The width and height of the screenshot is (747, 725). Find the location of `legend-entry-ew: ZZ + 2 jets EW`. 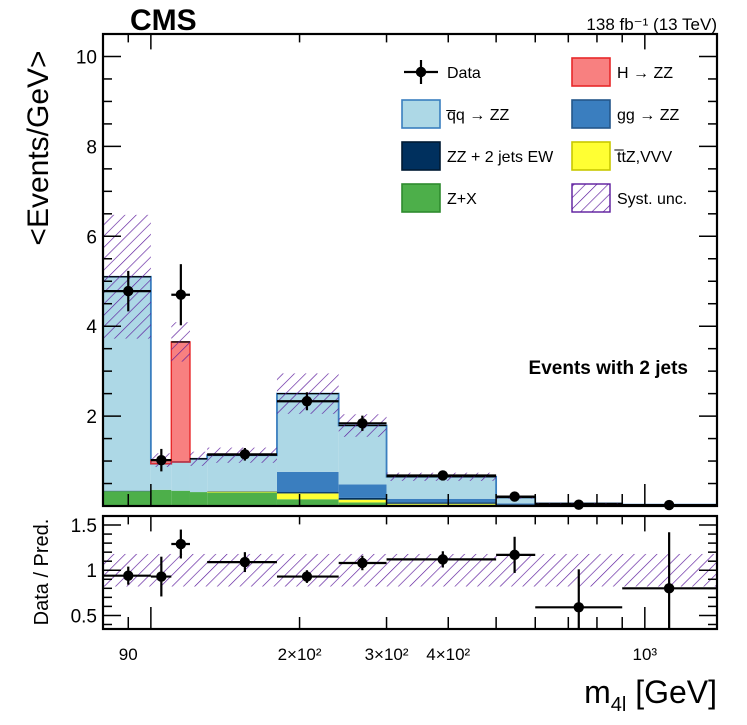

legend-entry-ew: ZZ + 2 jets EW is located at coordinates (477, 156).